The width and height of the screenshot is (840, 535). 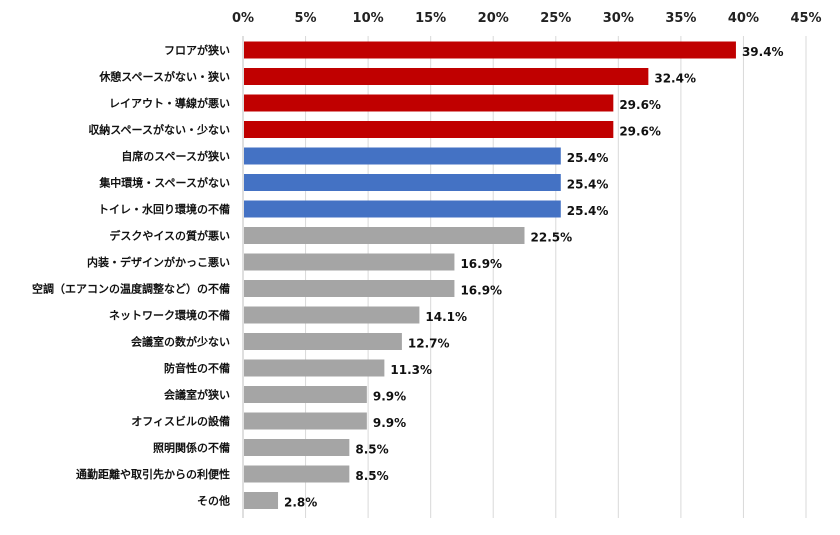 What do you see at coordinates (743, 18) in the screenshot?
I see `x-tick-label: 40%` at bounding box center [743, 18].